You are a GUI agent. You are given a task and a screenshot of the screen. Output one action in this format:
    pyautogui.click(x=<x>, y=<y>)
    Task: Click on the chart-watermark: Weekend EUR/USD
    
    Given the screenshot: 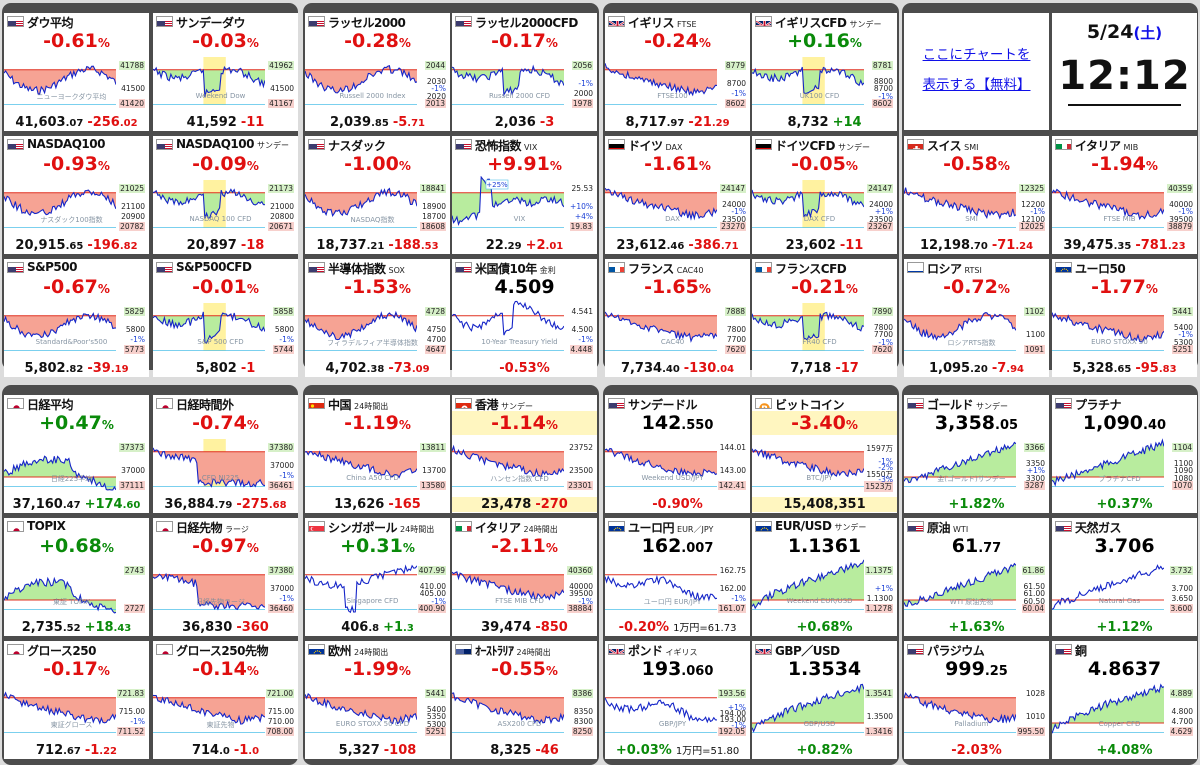 What is the action you would take?
    pyautogui.click(x=819, y=601)
    